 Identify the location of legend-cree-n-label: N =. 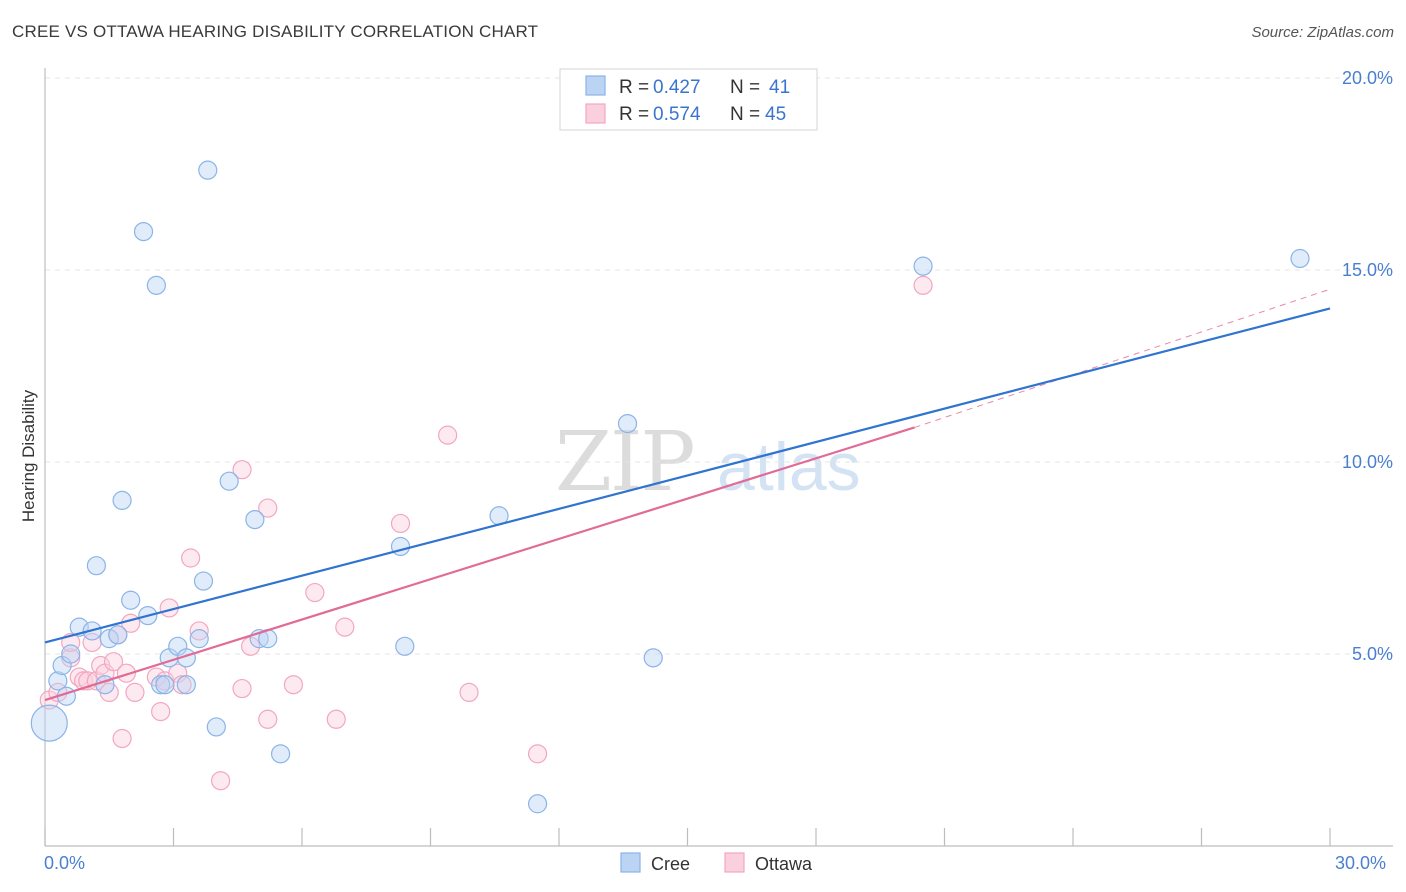
(745, 87).